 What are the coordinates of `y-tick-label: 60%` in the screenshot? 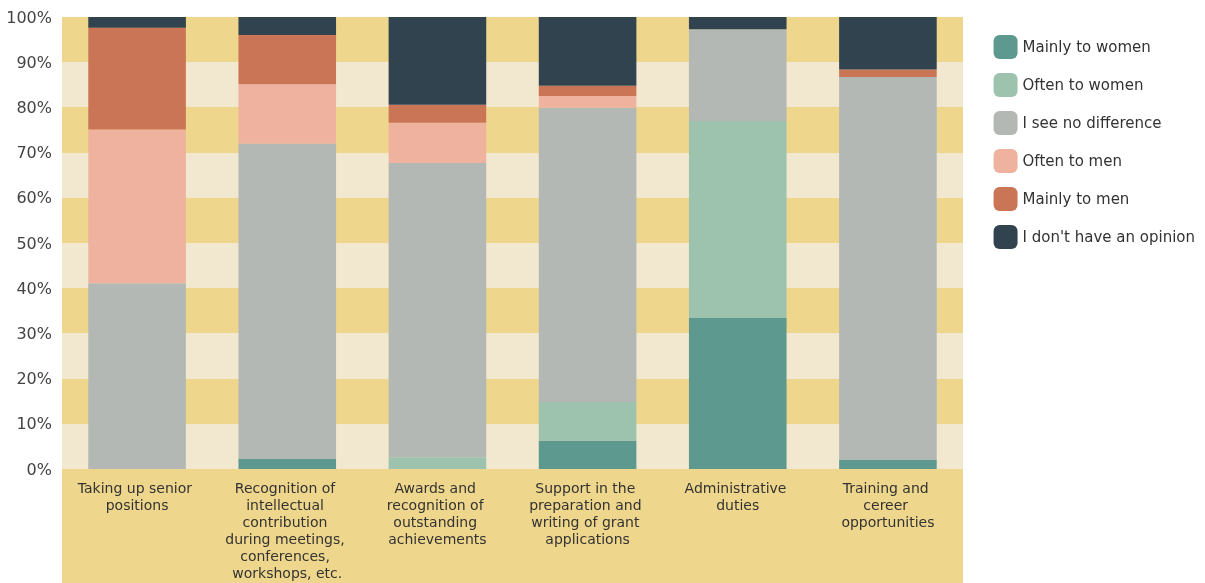 It's located at (34, 198).